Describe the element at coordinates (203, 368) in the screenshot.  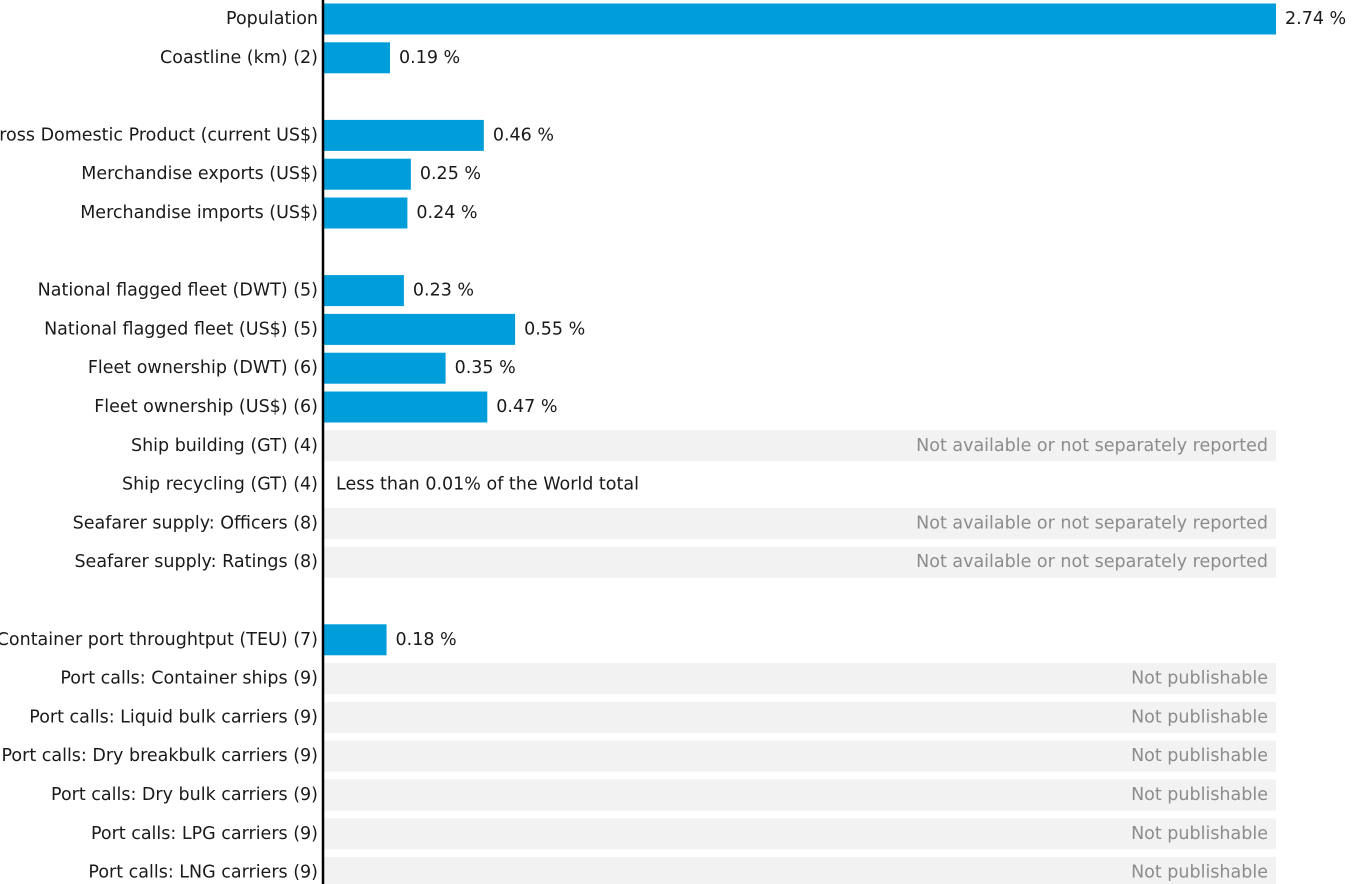
I see `category-label: Fleet ownership (DWT) (6)` at that location.